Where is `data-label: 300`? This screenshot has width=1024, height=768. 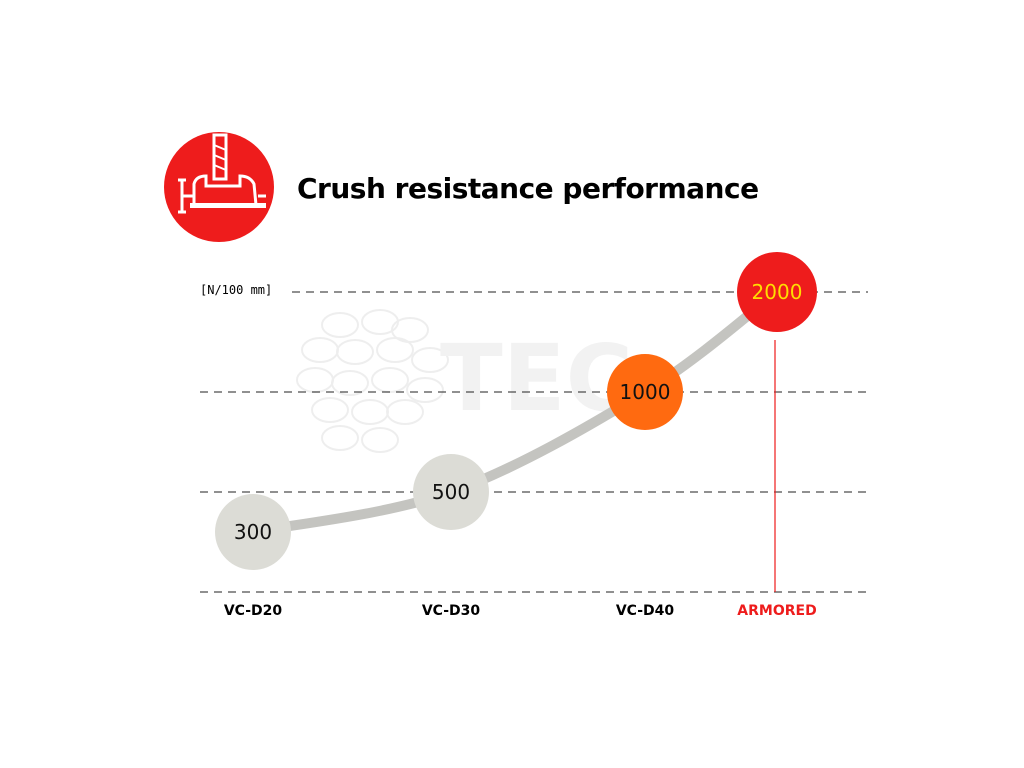
data-label: 300 is located at coordinates (253, 532).